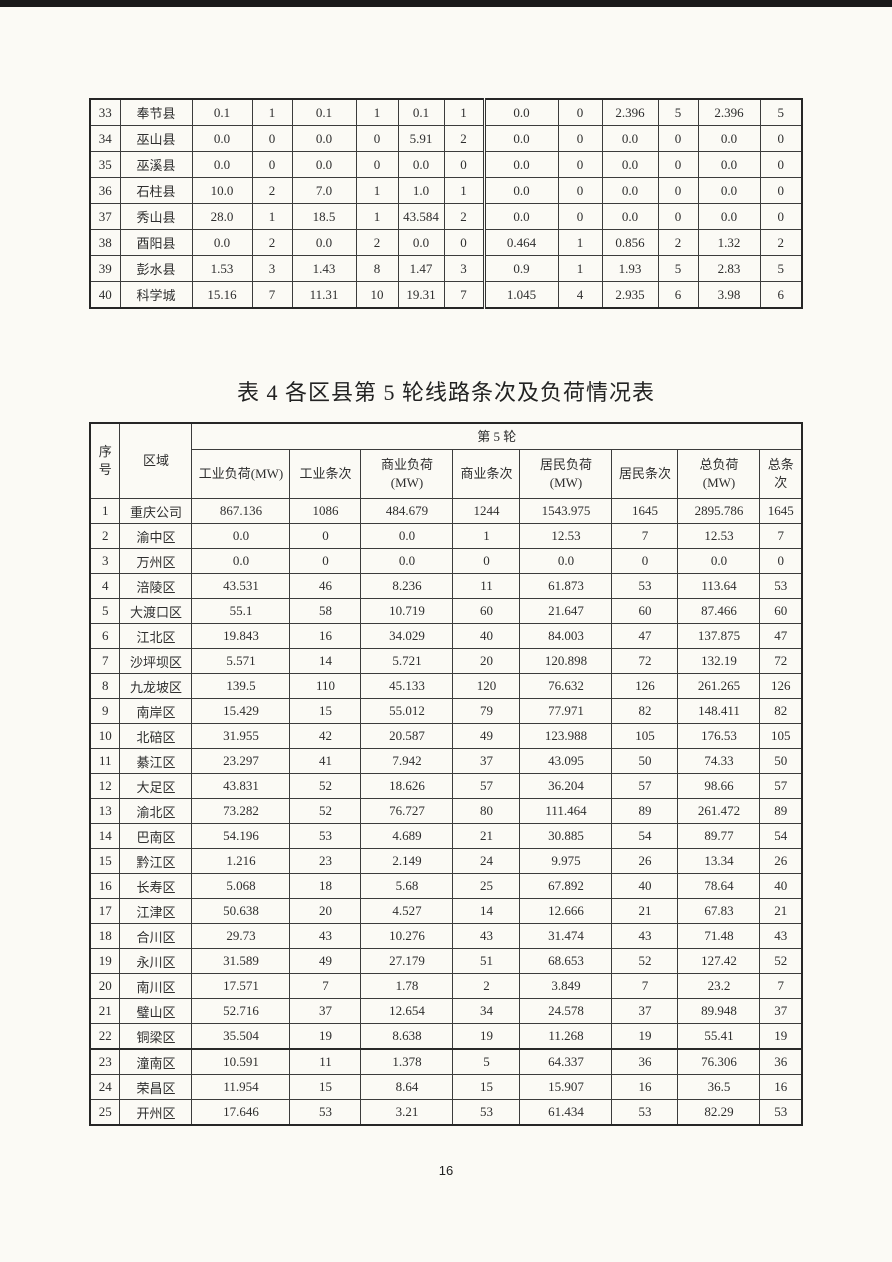 This screenshot has width=892, height=1262. I want to click on row-region-cell: 江津区, so click(156, 911).